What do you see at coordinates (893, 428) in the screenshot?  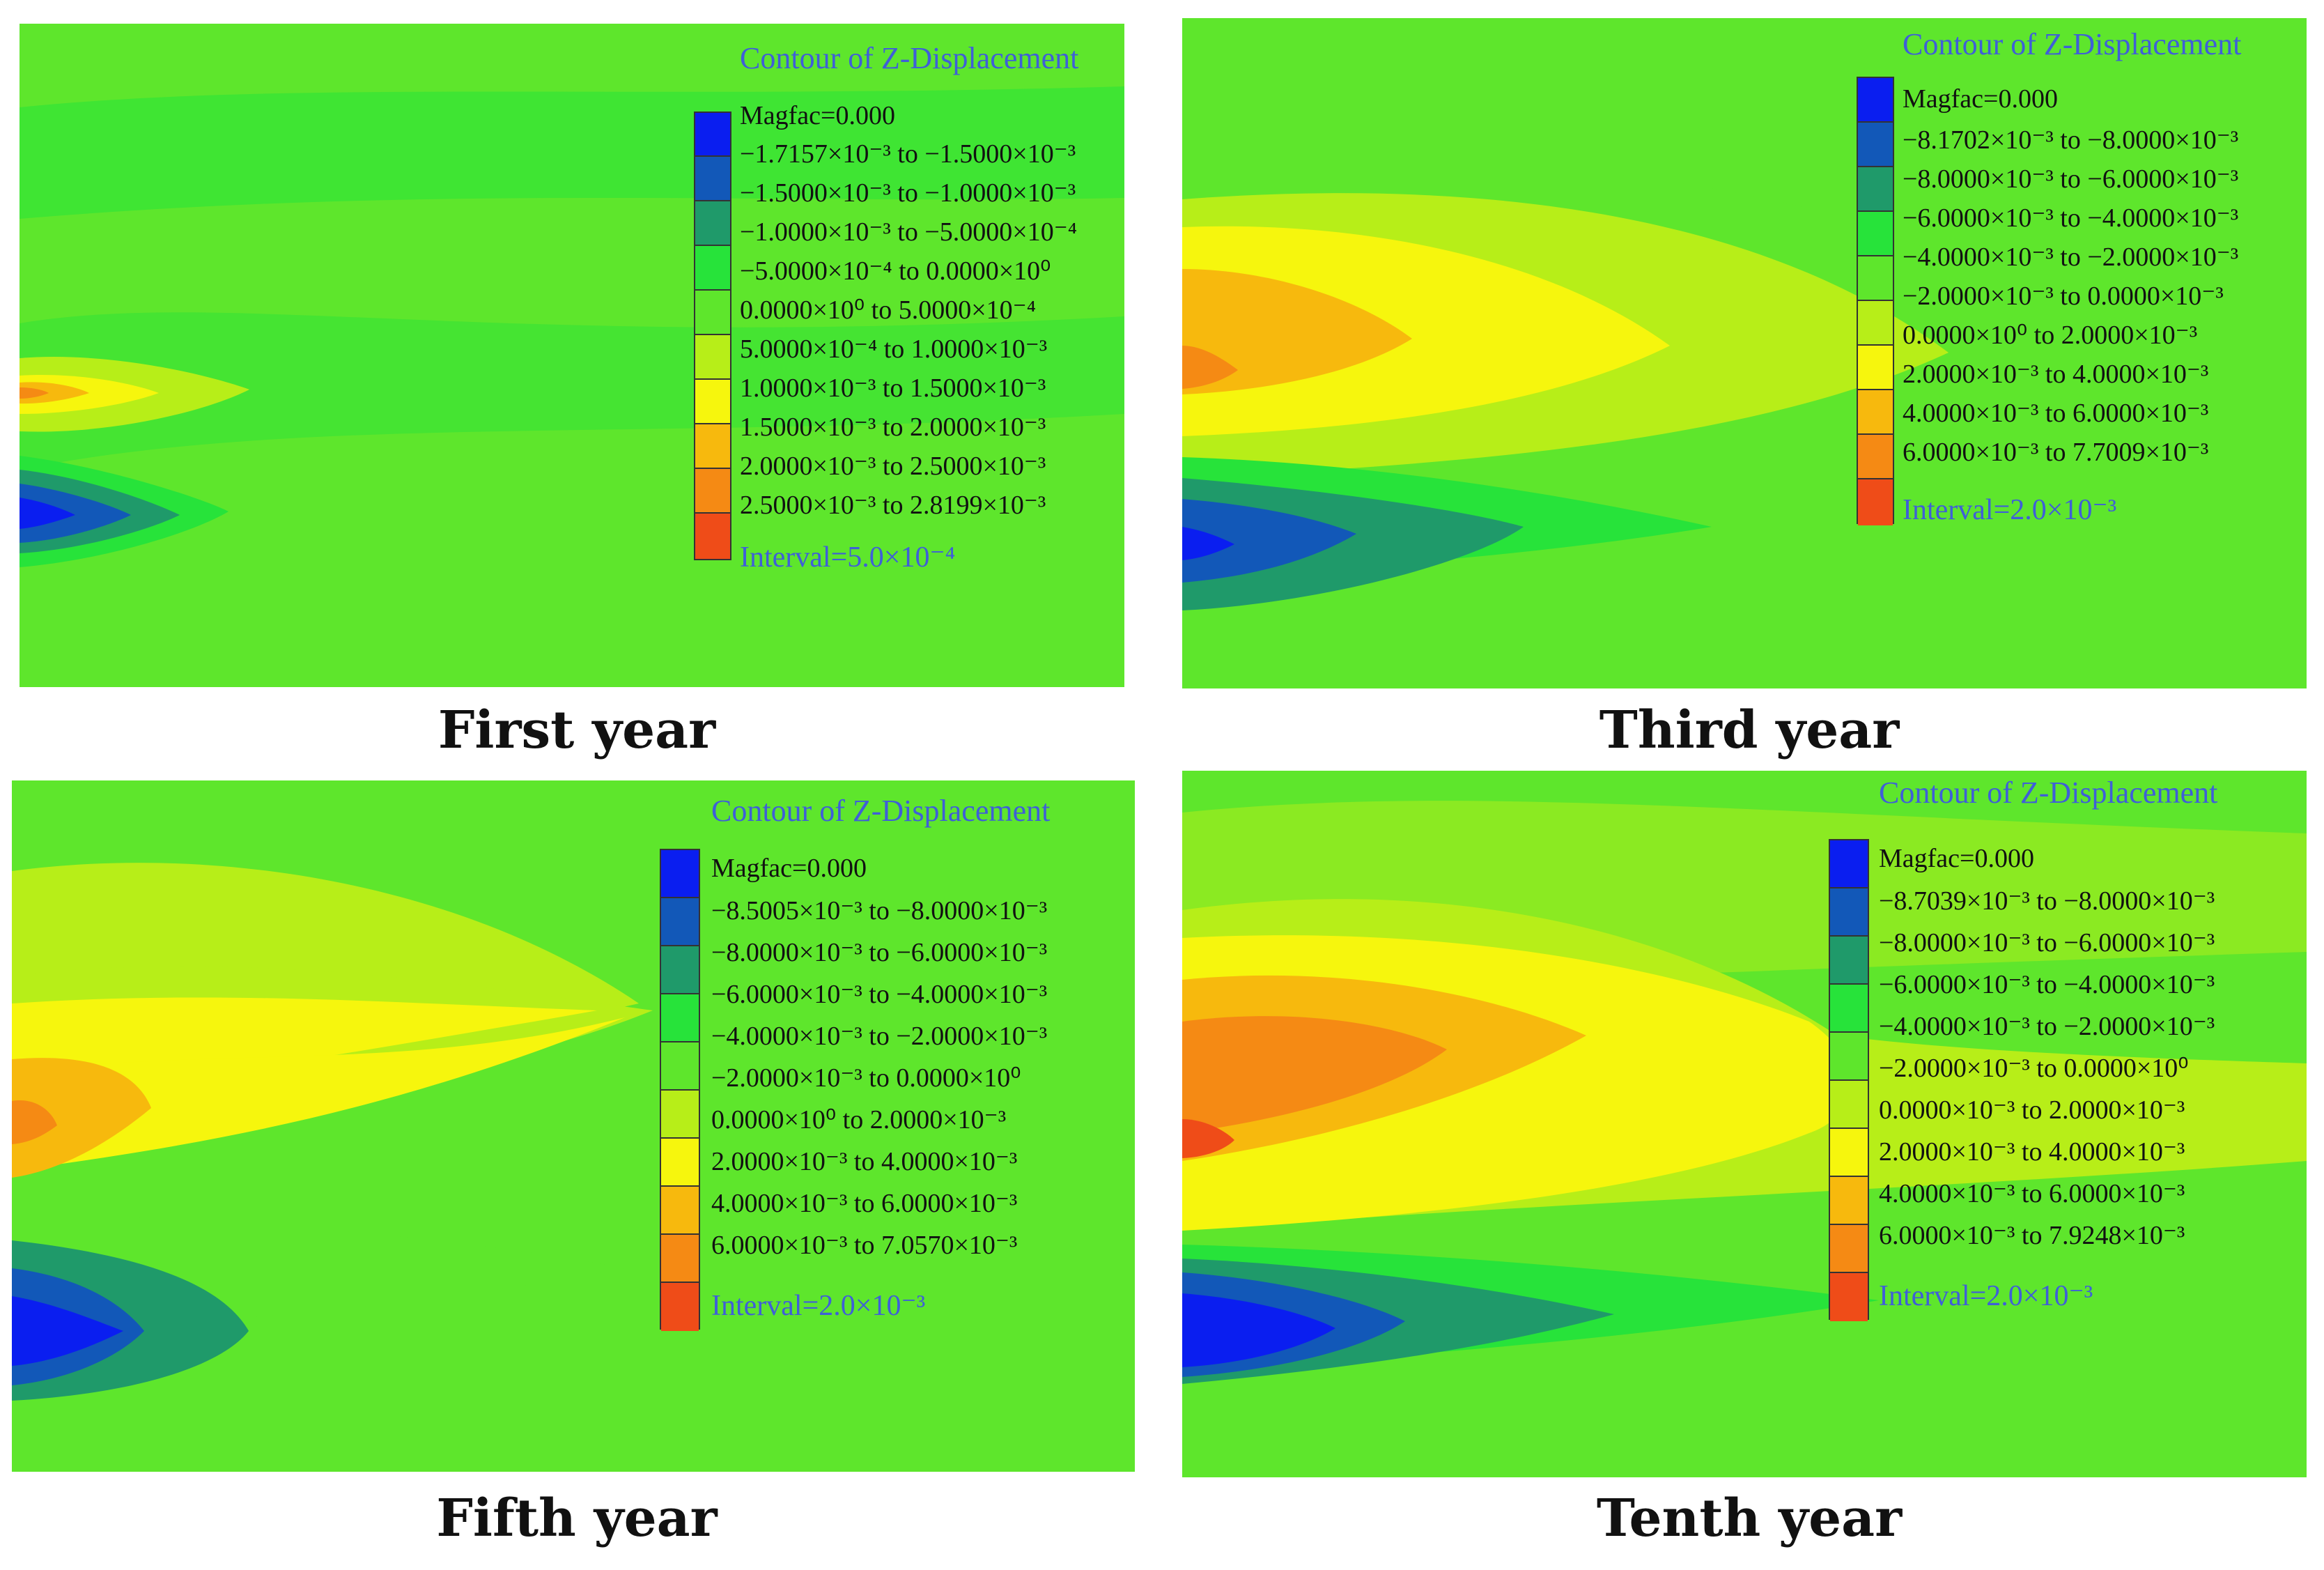 I see `legend-range: 1.5000×10⁻³ to 2.0000×10⁻³` at bounding box center [893, 428].